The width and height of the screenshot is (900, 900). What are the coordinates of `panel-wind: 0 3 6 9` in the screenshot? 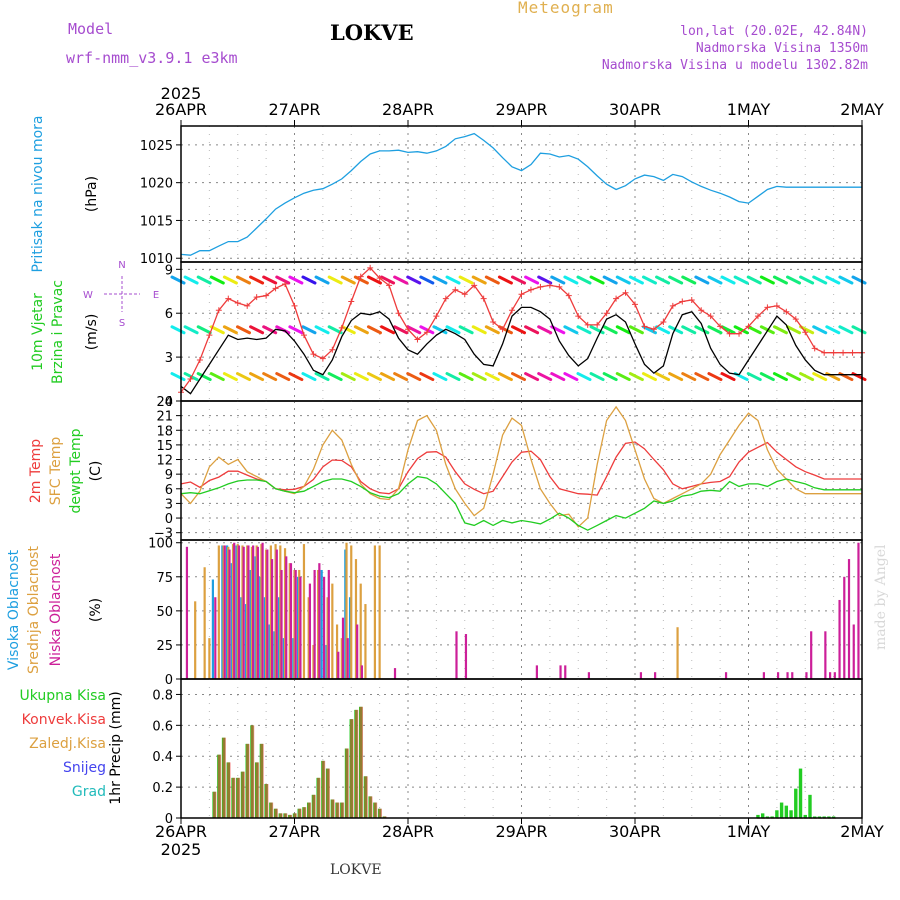 It's located at (516, 335).